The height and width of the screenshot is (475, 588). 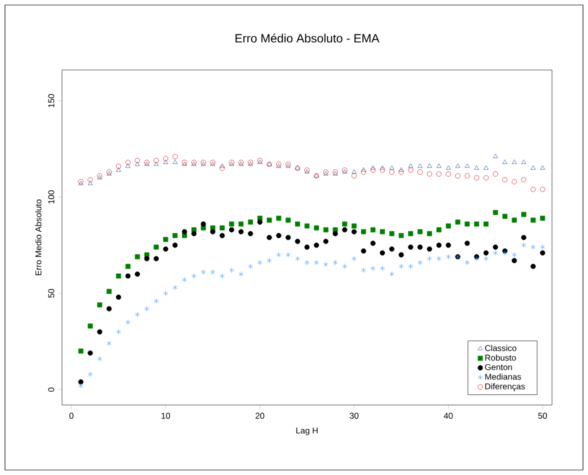 I want to click on x-tick-label: 40, so click(x=448, y=415).